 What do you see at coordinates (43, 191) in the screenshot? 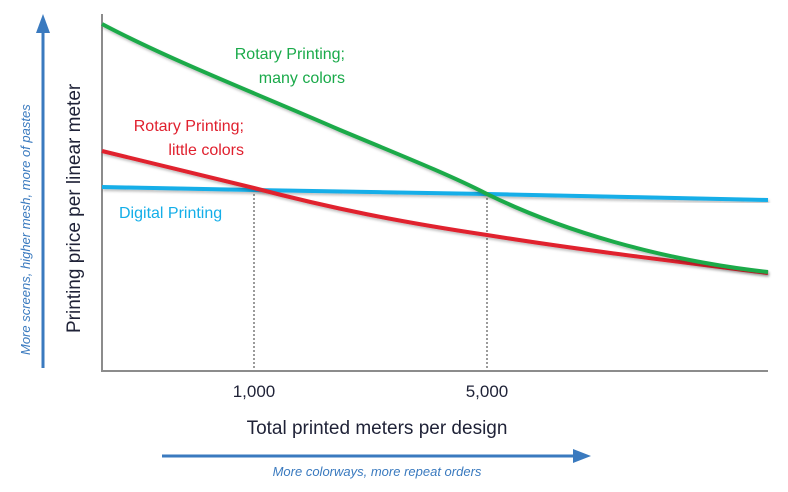
I see `y-direction-arrow` at bounding box center [43, 191].